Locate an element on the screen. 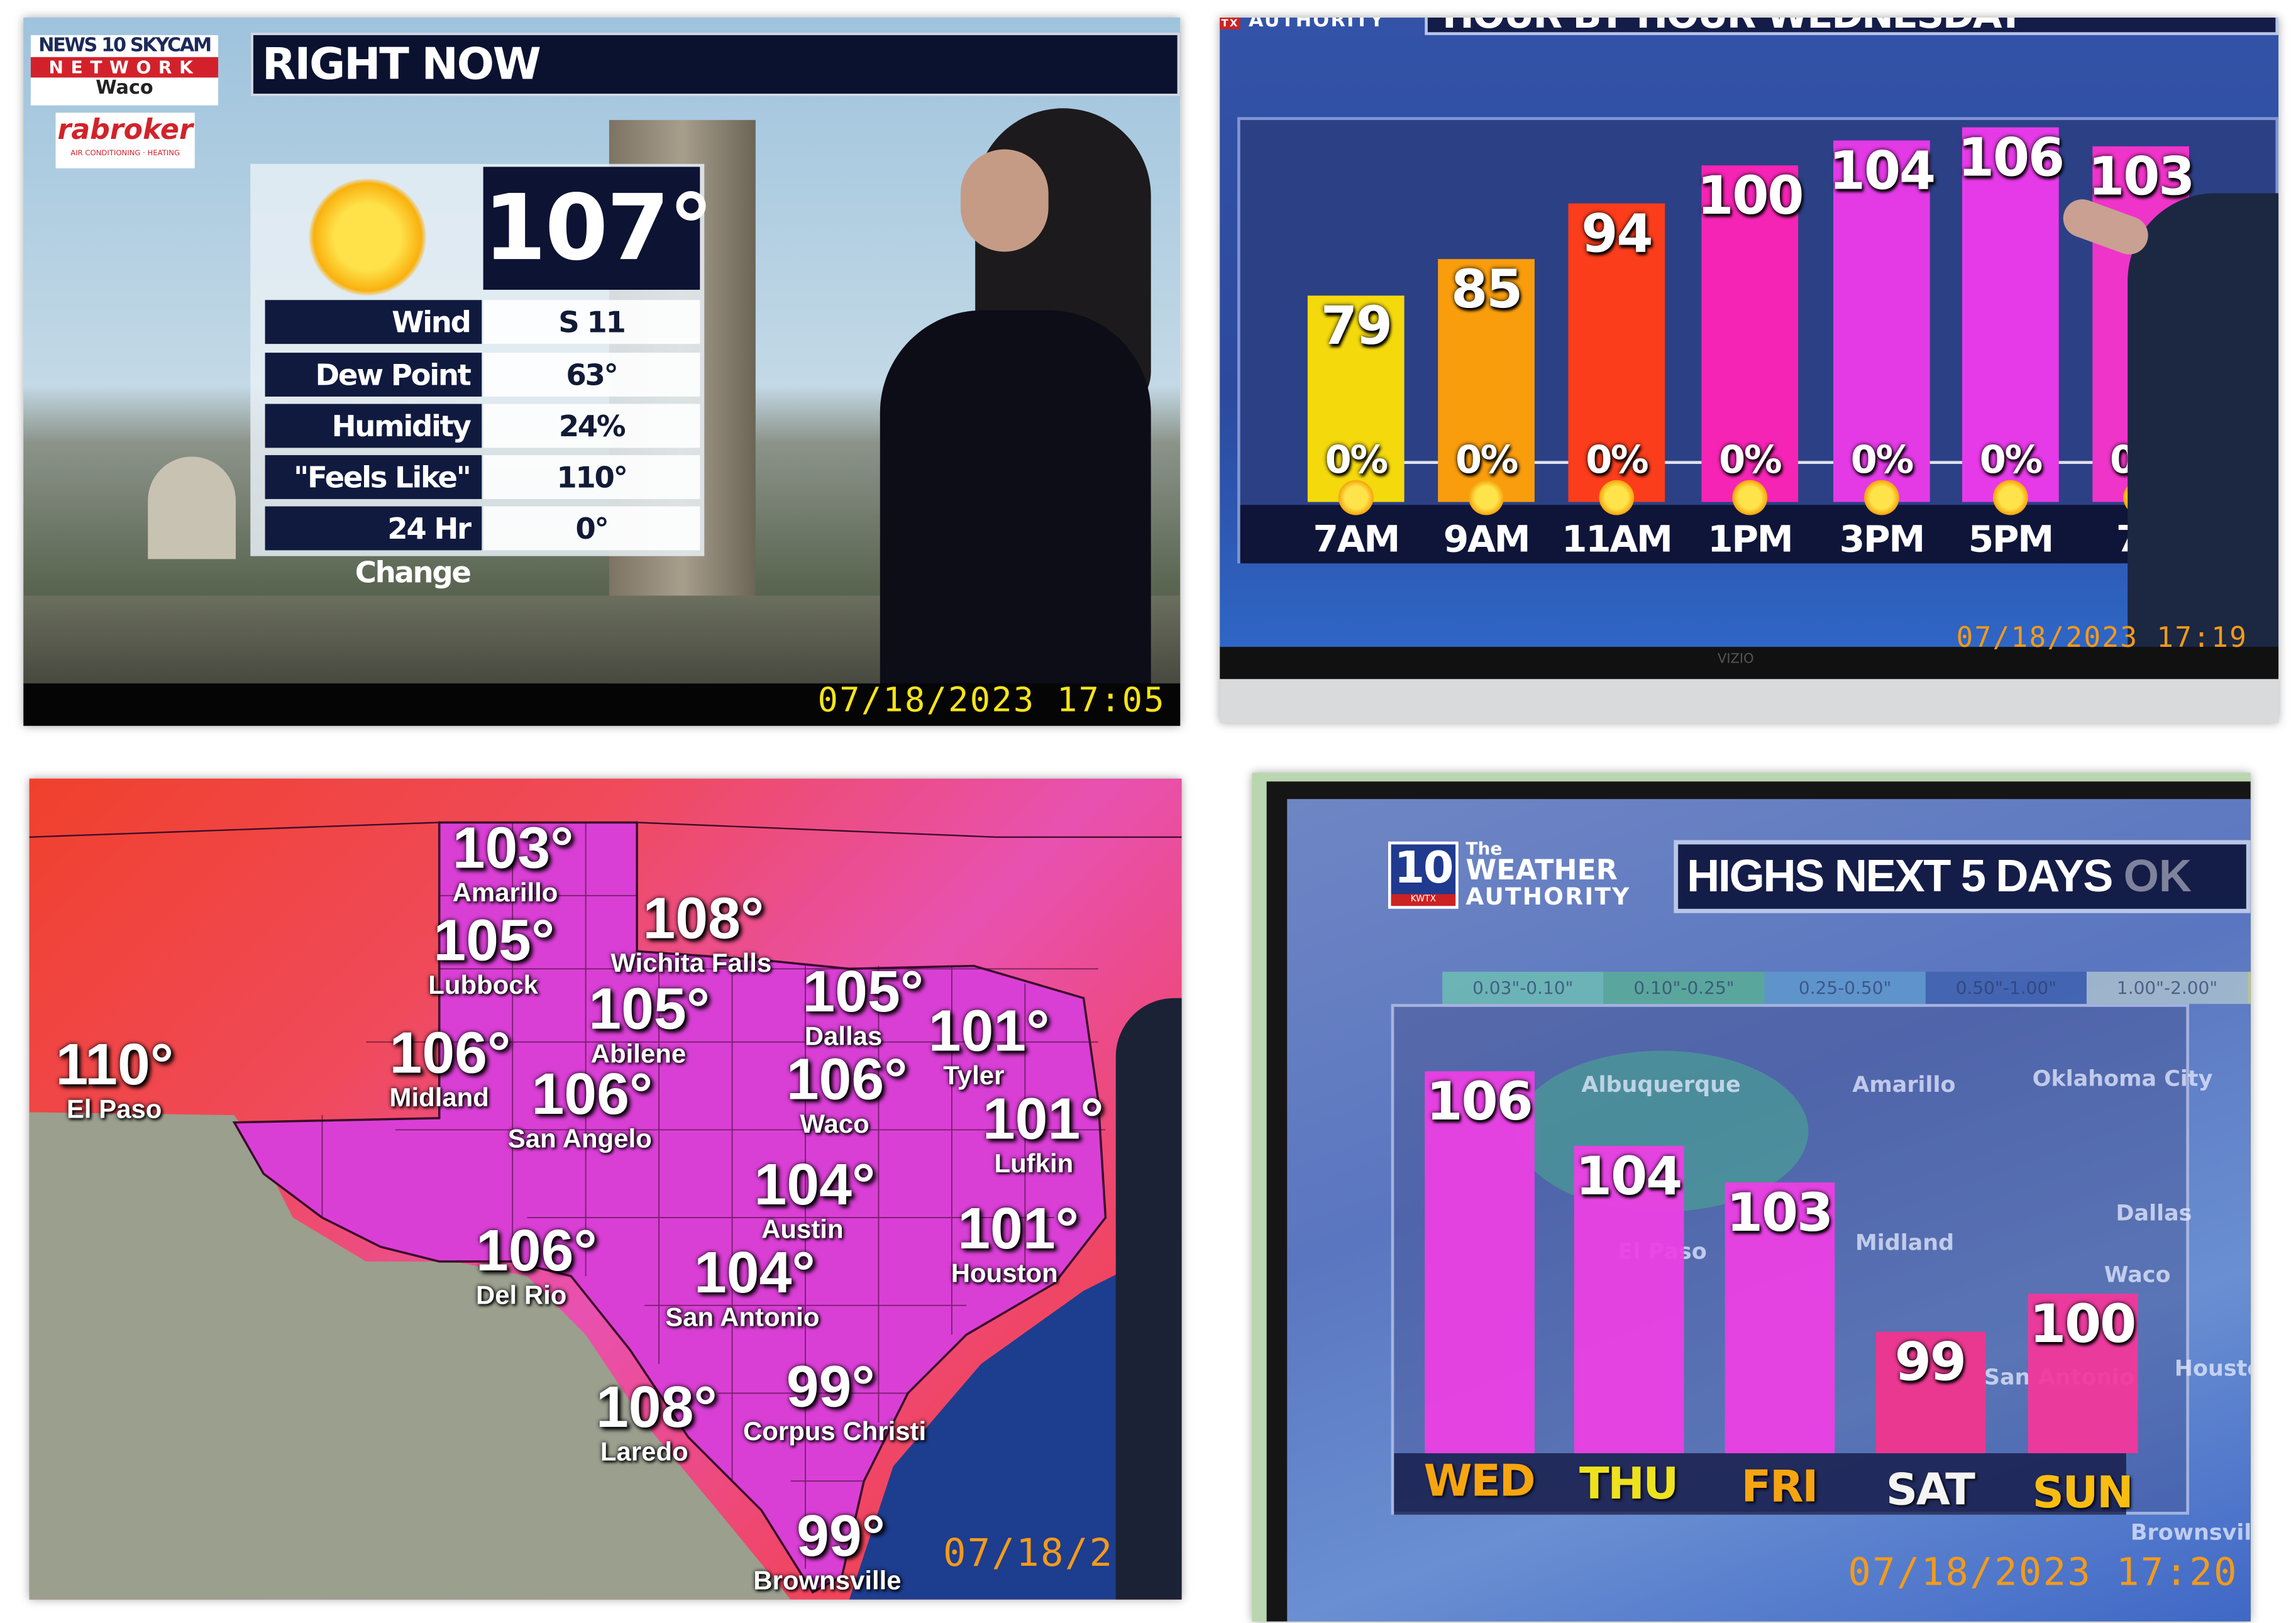  bar-value-label: 100 is located at coordinates (2082, 1325).